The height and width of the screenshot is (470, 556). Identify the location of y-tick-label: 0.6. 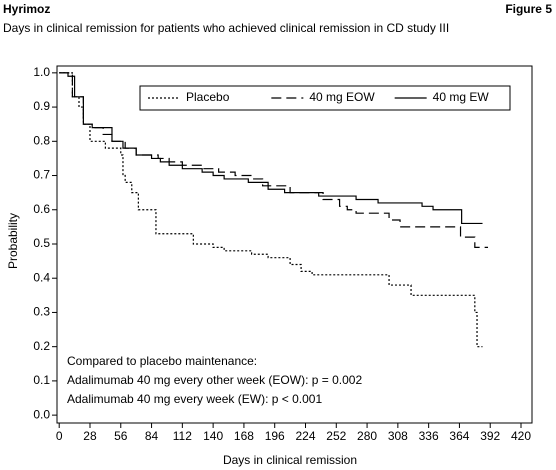
(41, 209).